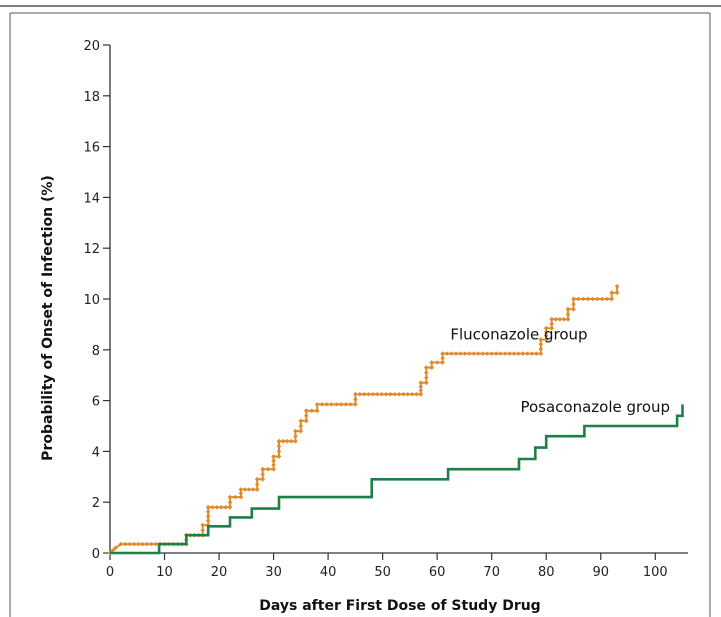 The height and width of the screenshot is (617, 721). Describe the element at coordinates (518, 335) in the screenshot. I see `fluconazole-group-label: Fluconazole group` at that location.